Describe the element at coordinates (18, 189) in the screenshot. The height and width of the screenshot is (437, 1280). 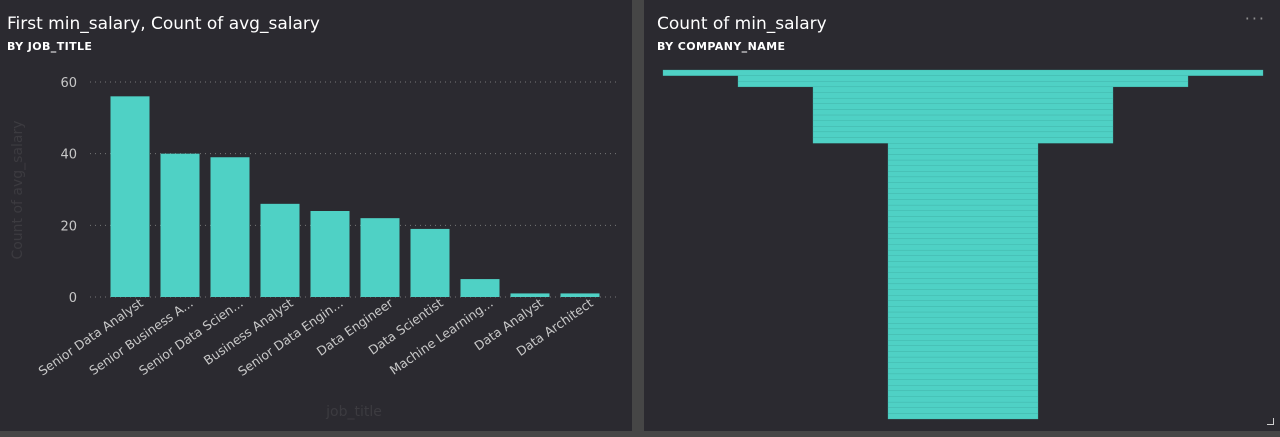
I see `y-axis-title: Count of avg_salary` at that location.